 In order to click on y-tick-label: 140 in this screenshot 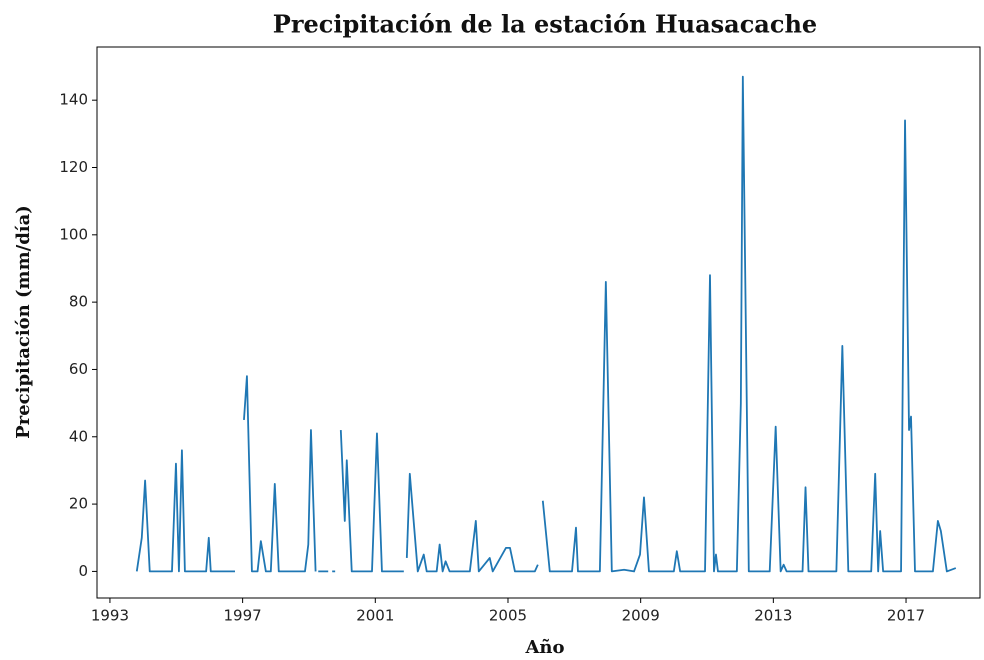, I will do `click(73, 100)`.